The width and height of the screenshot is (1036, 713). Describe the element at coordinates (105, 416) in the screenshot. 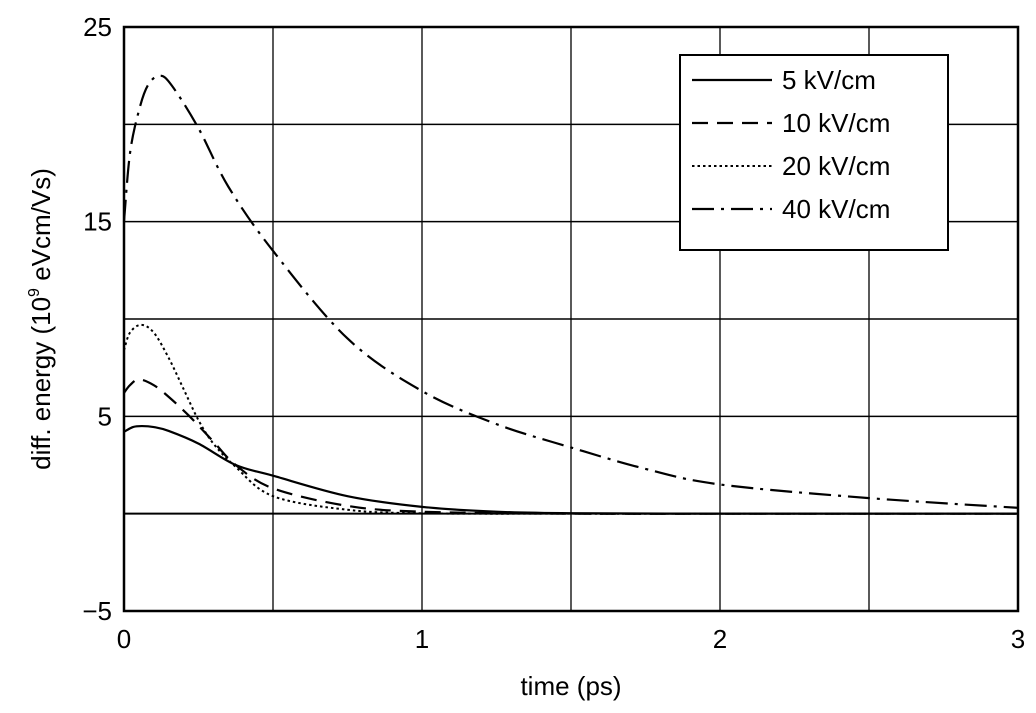

I see `y-tick-label: 5` at that location.